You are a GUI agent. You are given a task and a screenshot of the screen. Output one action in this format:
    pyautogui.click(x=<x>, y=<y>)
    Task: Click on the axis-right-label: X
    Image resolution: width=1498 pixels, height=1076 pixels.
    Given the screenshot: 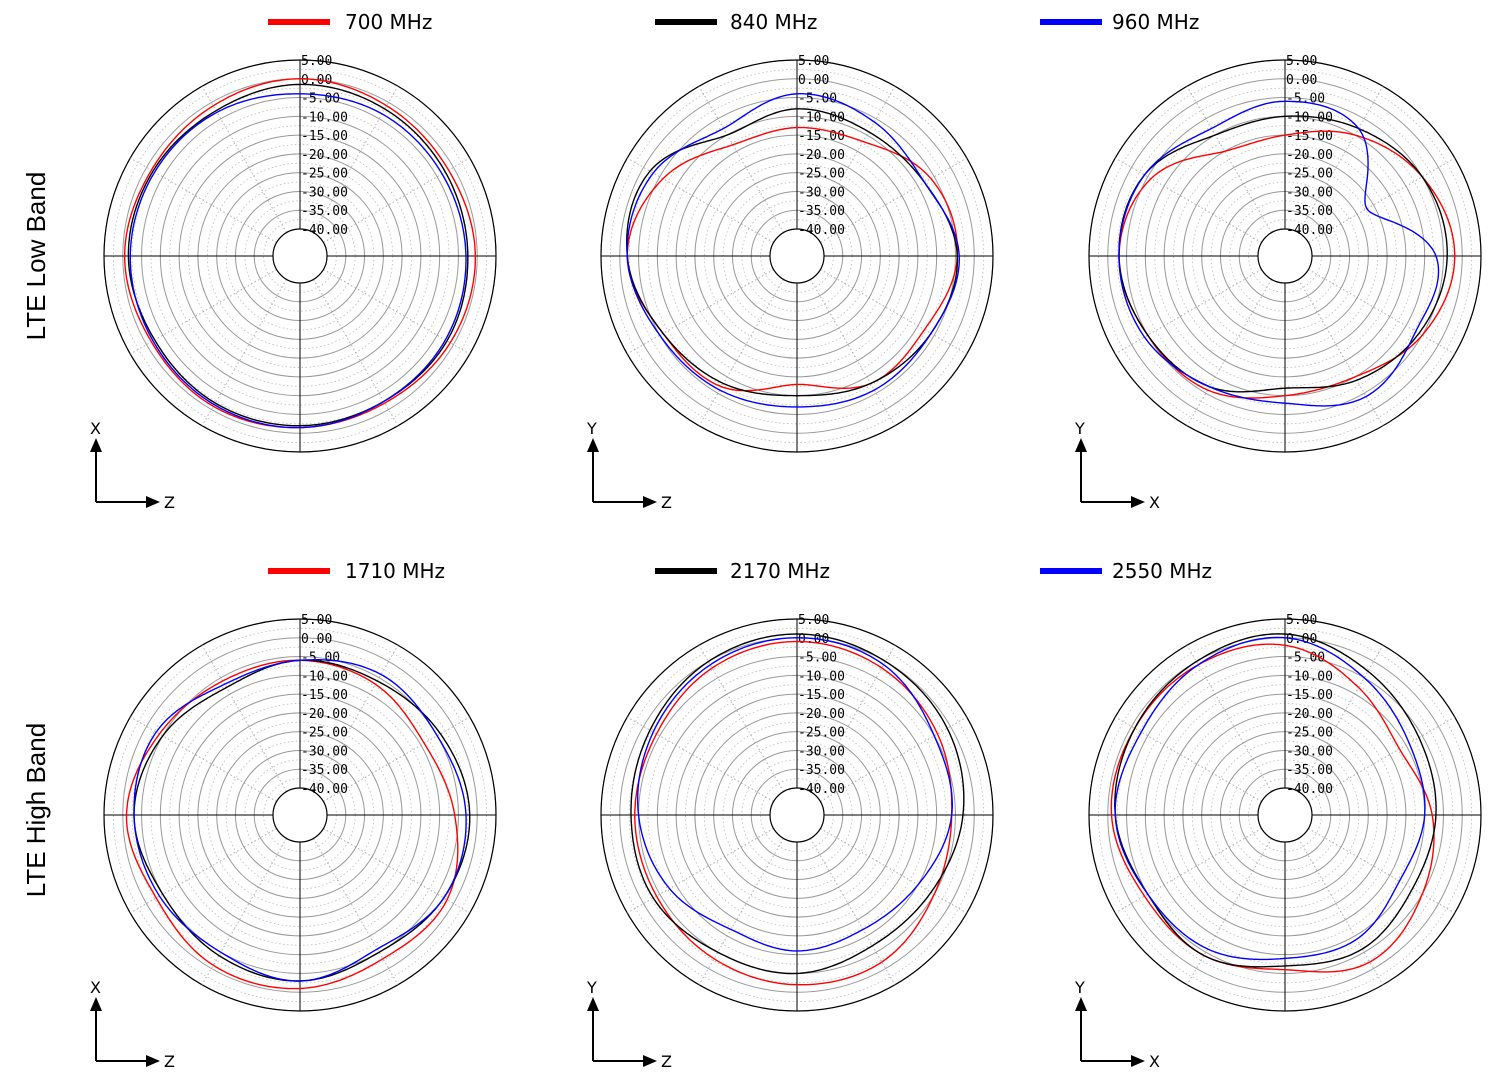 What is the action you would take?
    pyautogui.click(x=1154, y=502)
    